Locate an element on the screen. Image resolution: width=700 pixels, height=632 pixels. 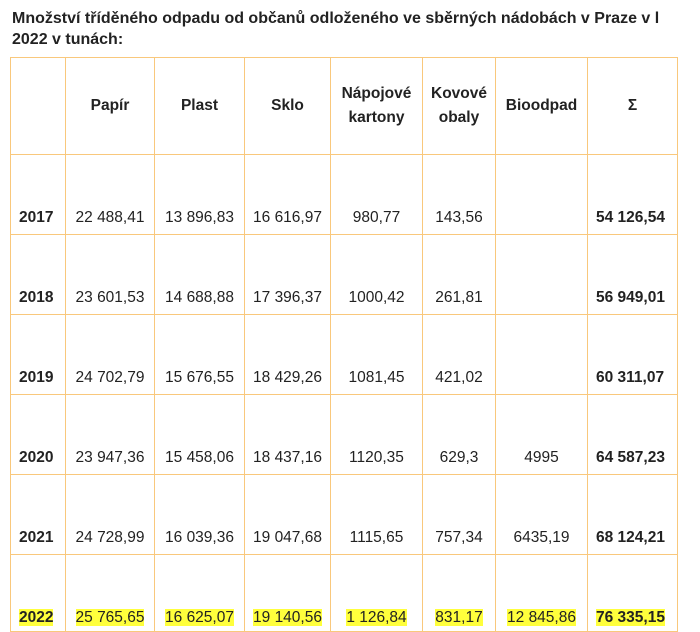
cell-sklo: 19 047,68 is located at coordinates (287, 514).